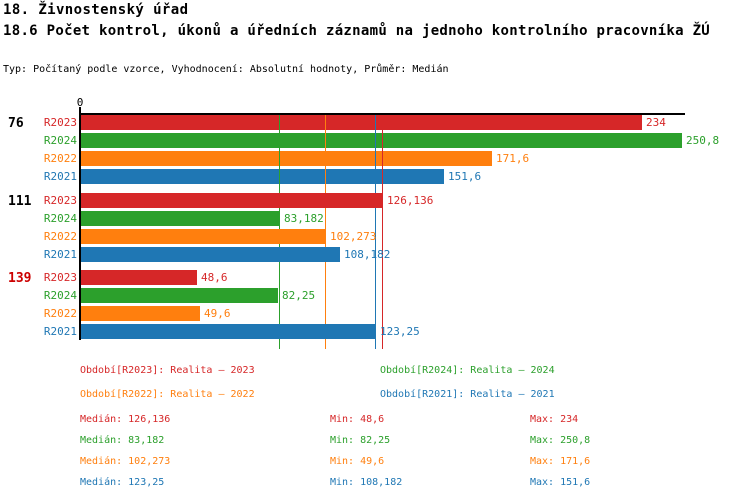  I want to click on bar-value-label: 234, so click(656, 122).